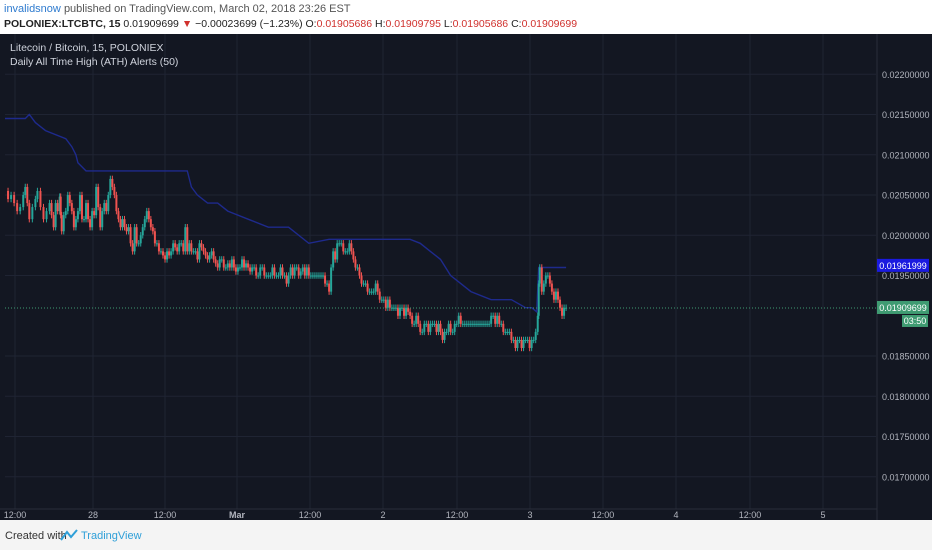  I want to click on x-tick-label: 4, so click(675, 515).